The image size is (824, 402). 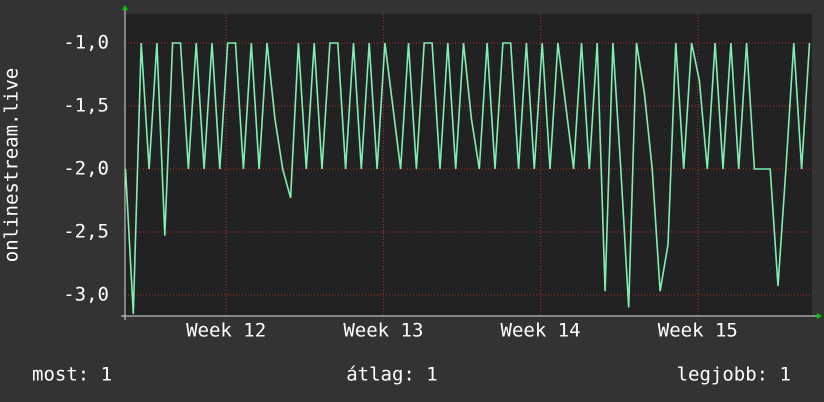 What do you see at coordinates (12, 165) in the screenshot?
I see `y-axis-label: onlinestream.live` at bounding box center [12, 165].